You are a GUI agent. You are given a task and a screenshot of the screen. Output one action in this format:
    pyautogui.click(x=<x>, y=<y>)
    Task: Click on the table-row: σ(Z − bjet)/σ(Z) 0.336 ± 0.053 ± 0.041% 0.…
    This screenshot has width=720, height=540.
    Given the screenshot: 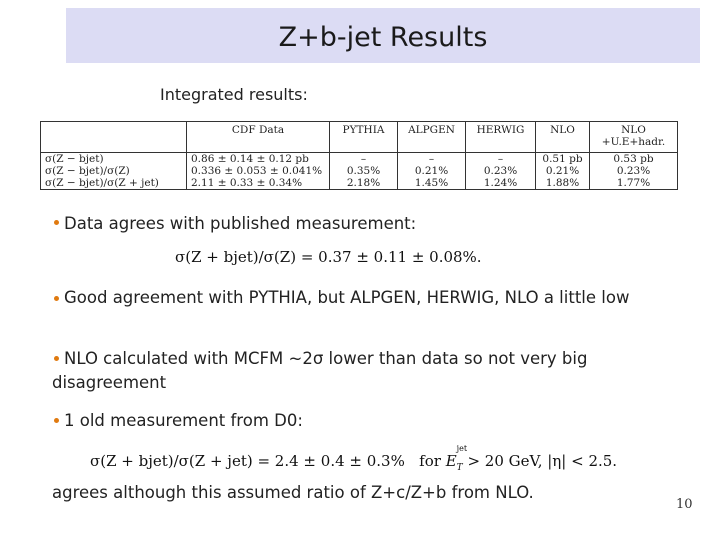 What is the action you would take?
    pyautogui.click(x=359, y=171)
    